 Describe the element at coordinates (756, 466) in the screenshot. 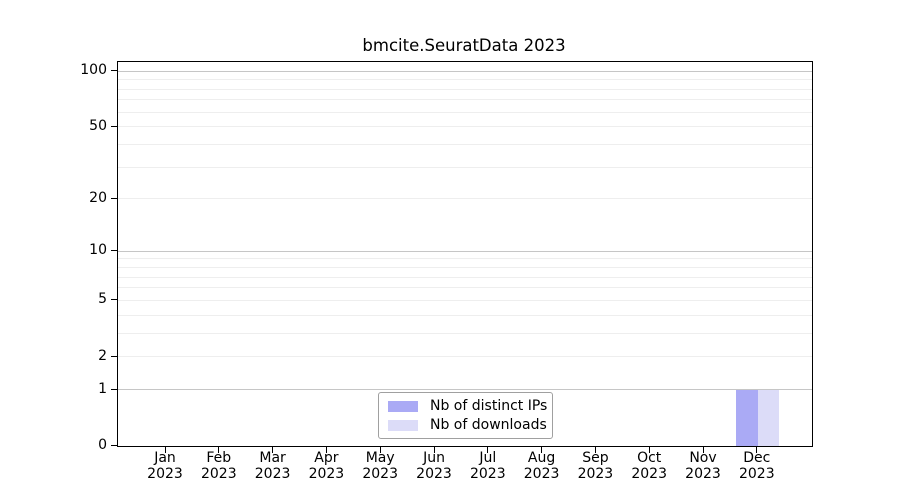

I see `x-tick-label: Dec 2023` at that location.